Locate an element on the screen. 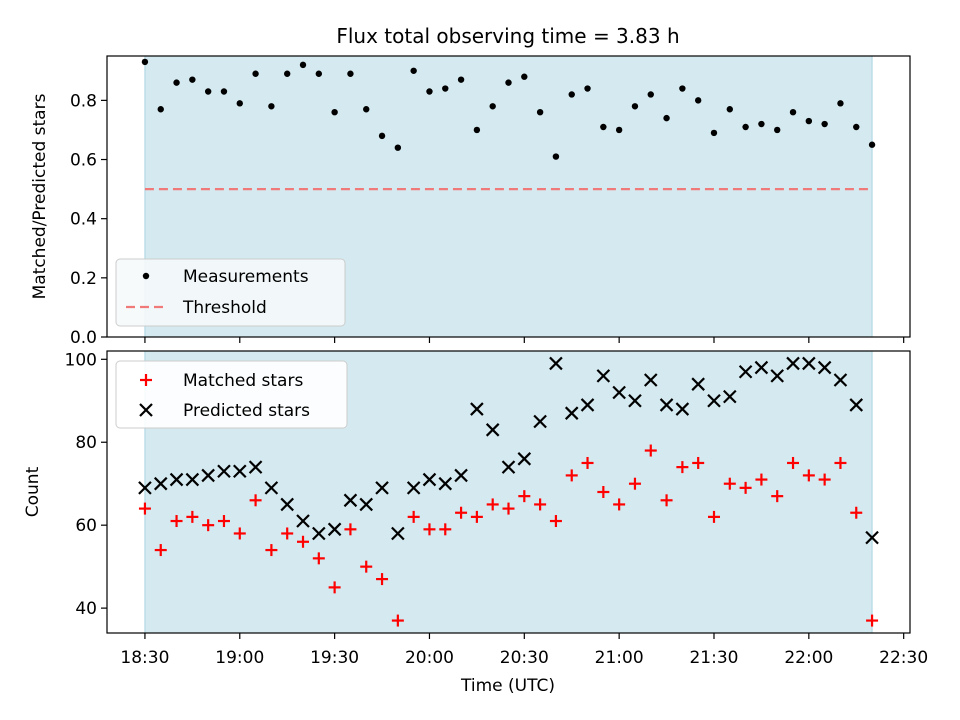  x-axis-label: Time (UTC) is located at coordinates (507, 686).